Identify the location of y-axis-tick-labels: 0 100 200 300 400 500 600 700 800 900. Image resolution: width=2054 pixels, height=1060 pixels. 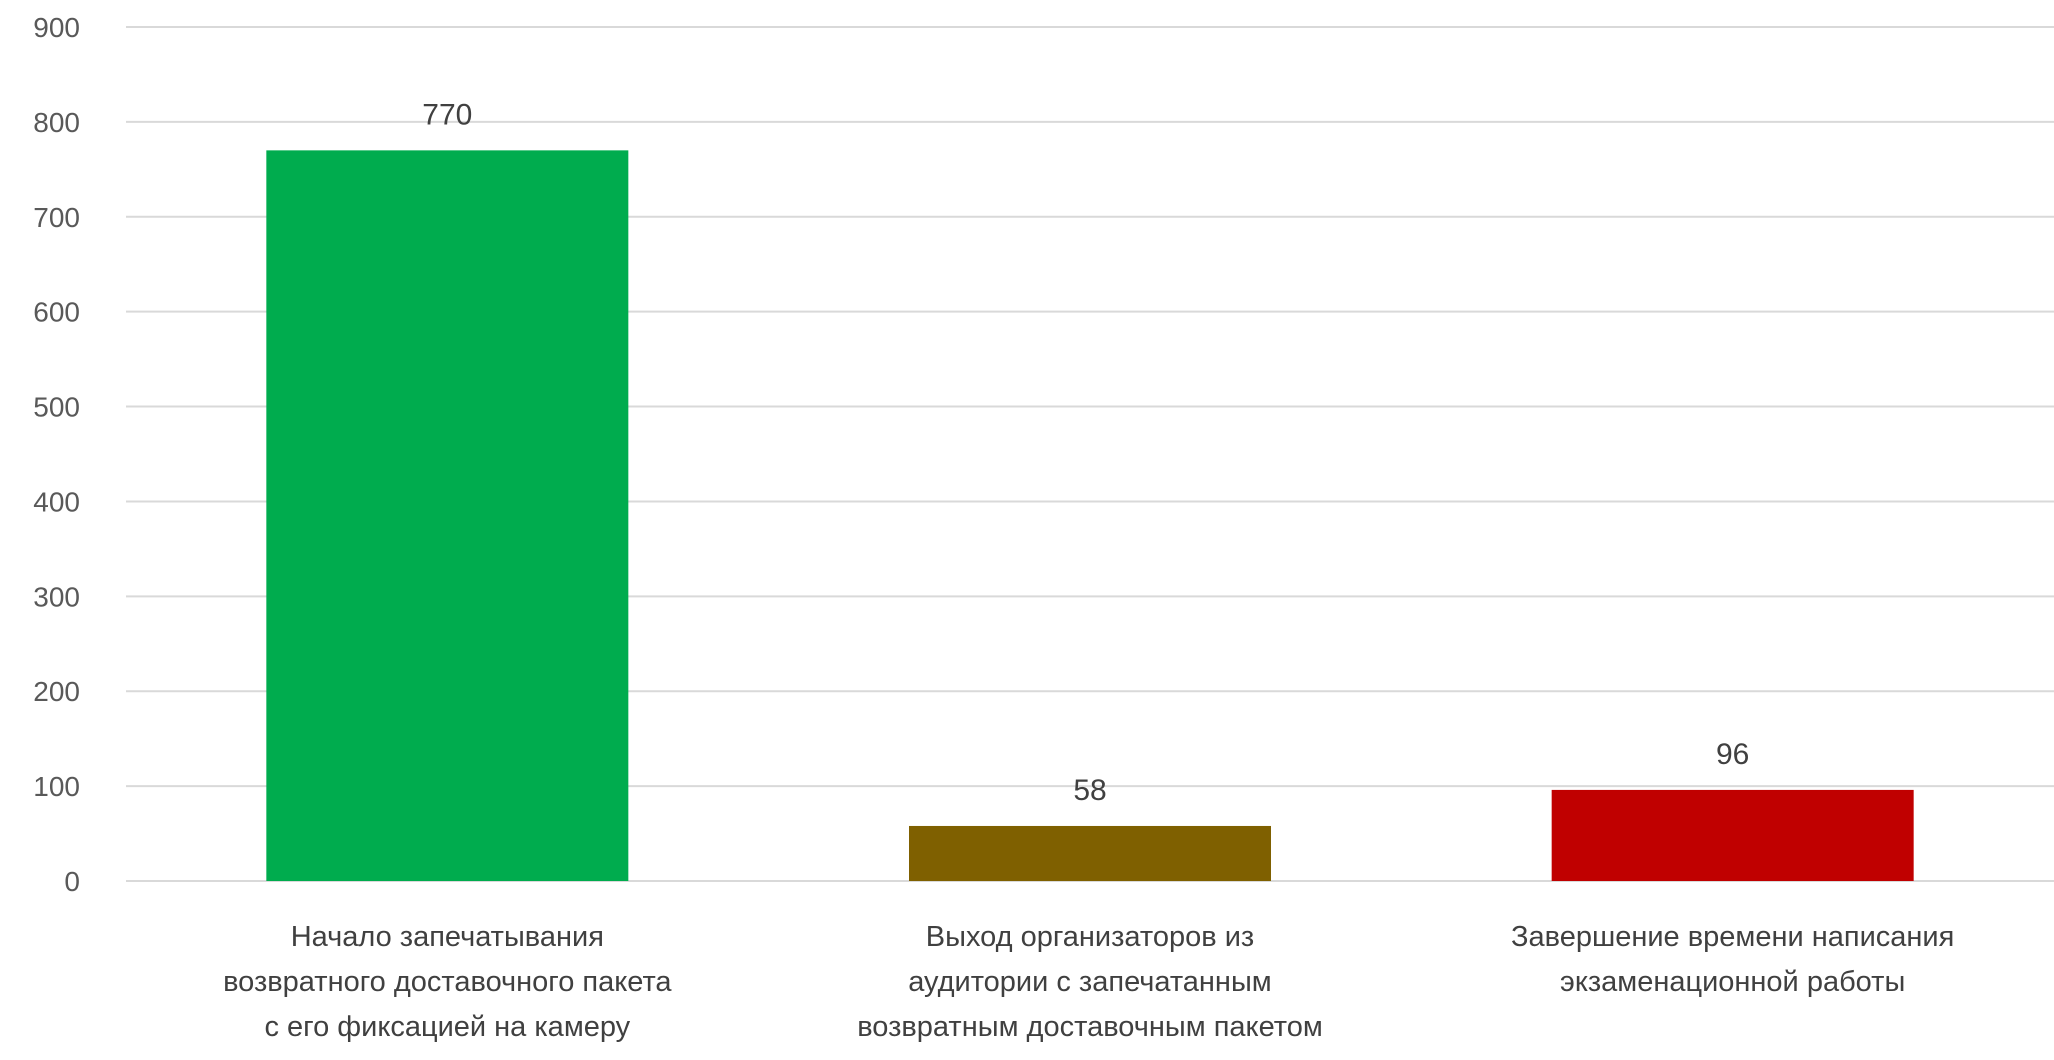
(56, 454).